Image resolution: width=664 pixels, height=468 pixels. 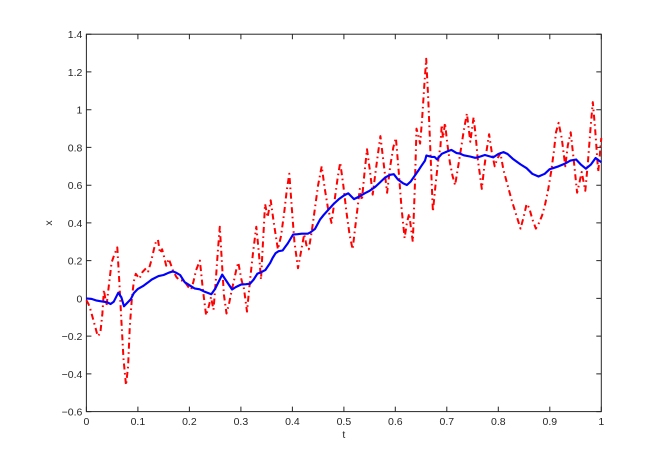 What do you see at coordinates (72, 375) in the screenshot?
I see `svg-text: −0.4` at bounding box center [72, 375].